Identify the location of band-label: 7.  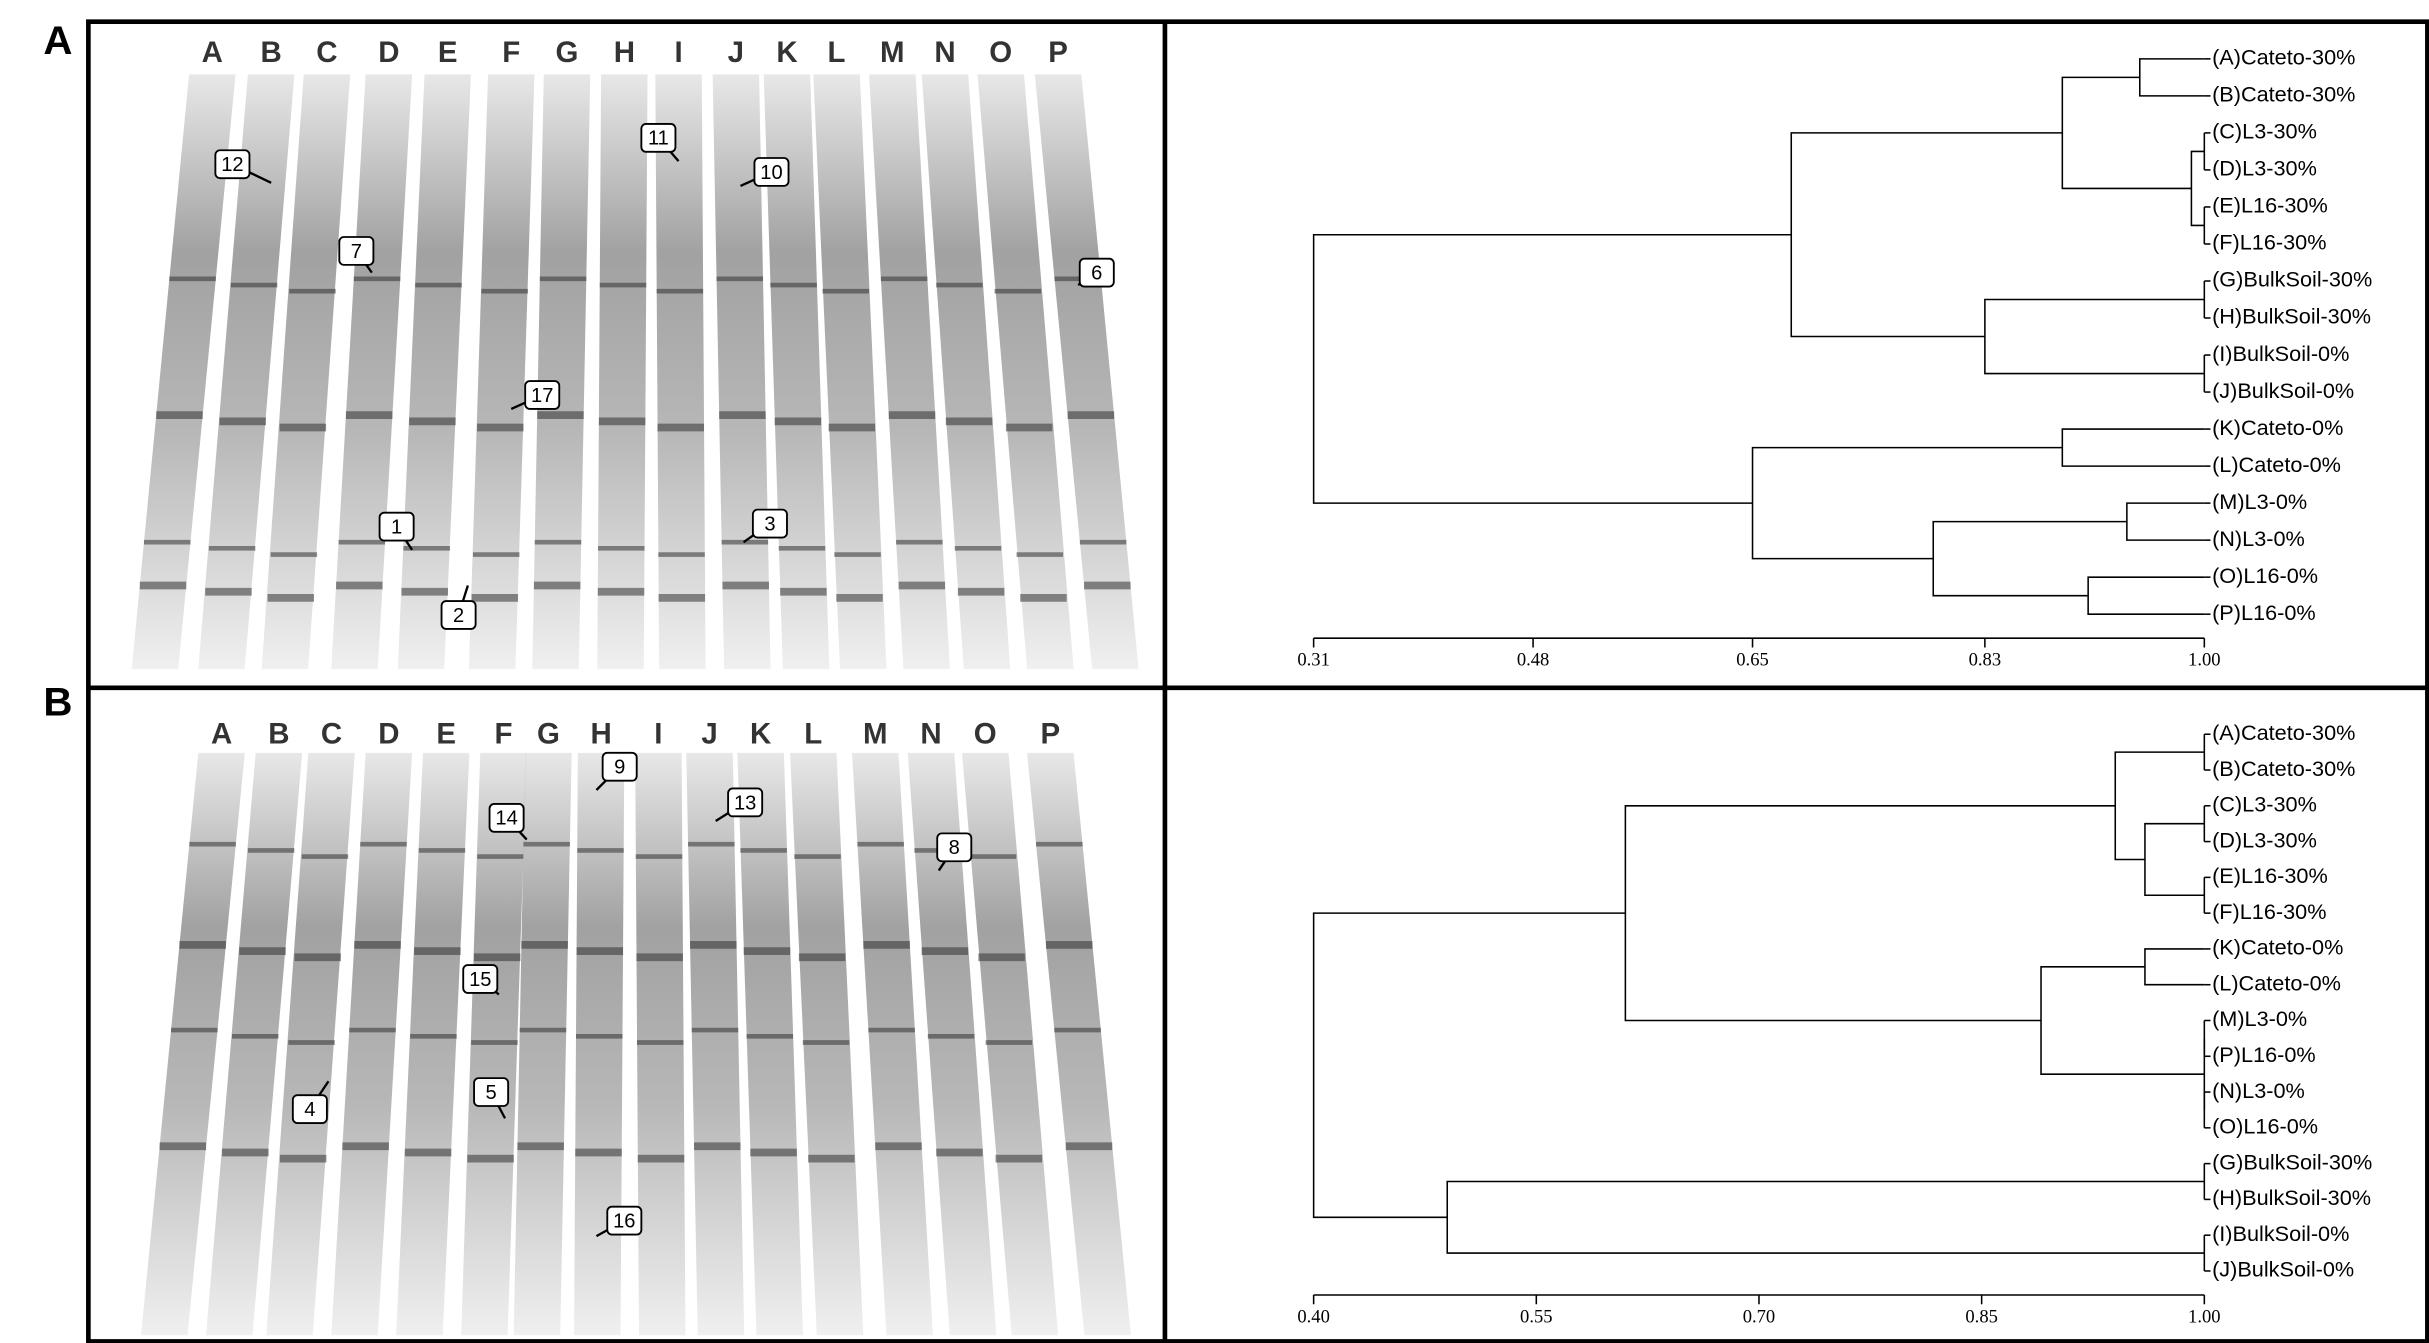
(356, 252).